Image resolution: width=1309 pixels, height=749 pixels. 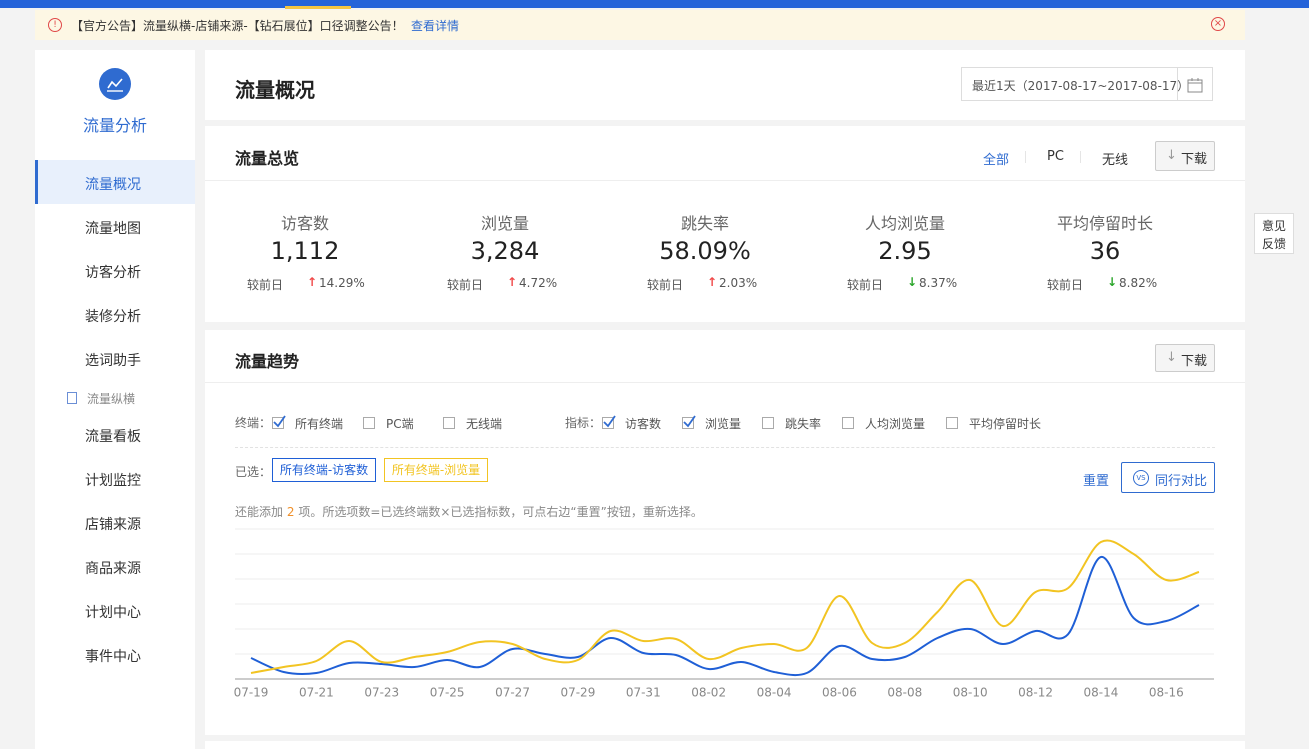 I want to click on chart-icon, so click(x=115, y=85).